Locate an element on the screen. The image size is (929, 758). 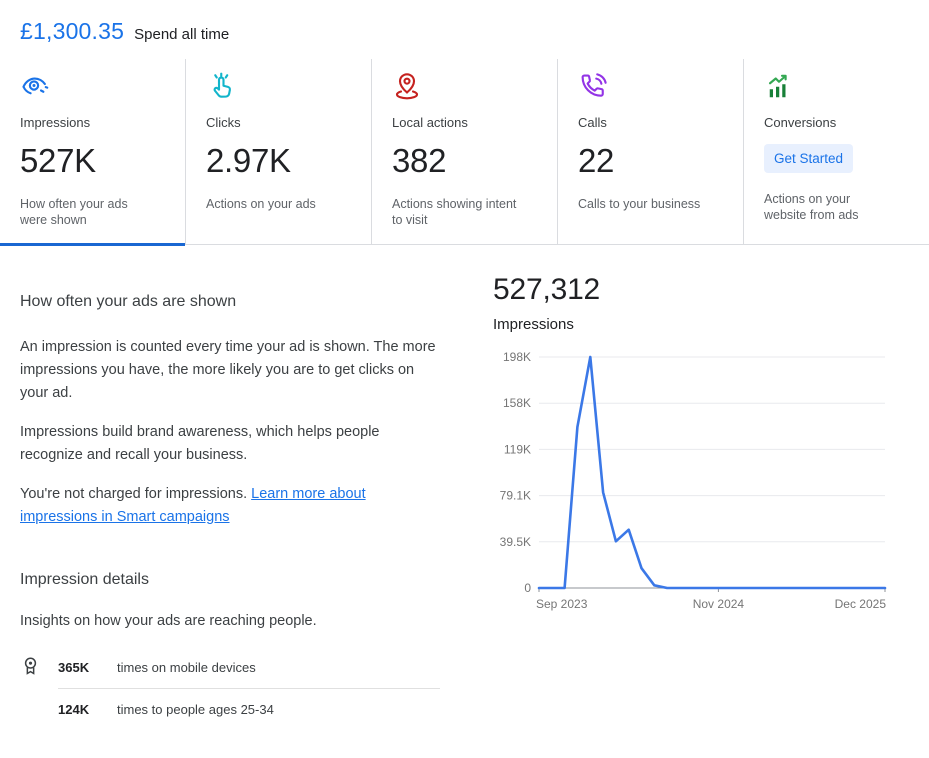
svg-text: Nov 2024 is located at coordinates (719, 604).